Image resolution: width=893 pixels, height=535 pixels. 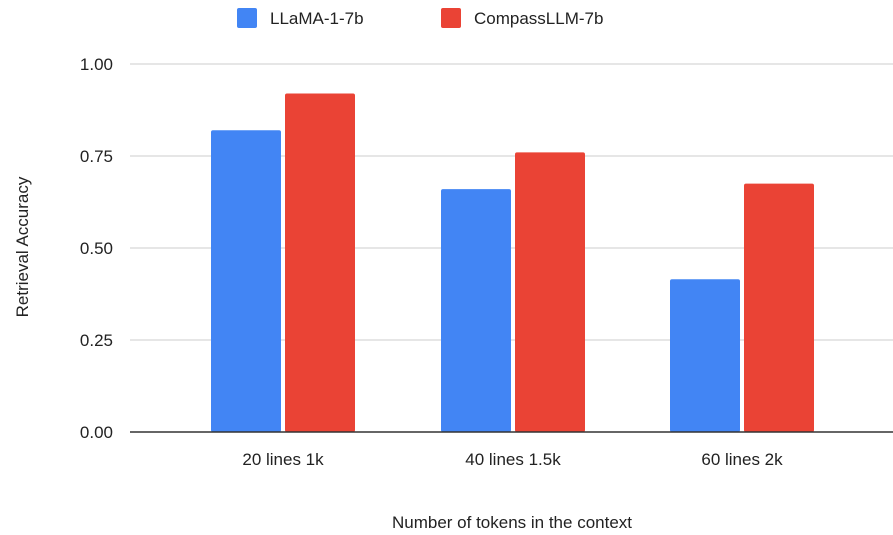 What do you see at coordinates (283, 459) in the screenshot?
I see `x-tick-label: 20 lines 1k` at bounding box center [283, 459].